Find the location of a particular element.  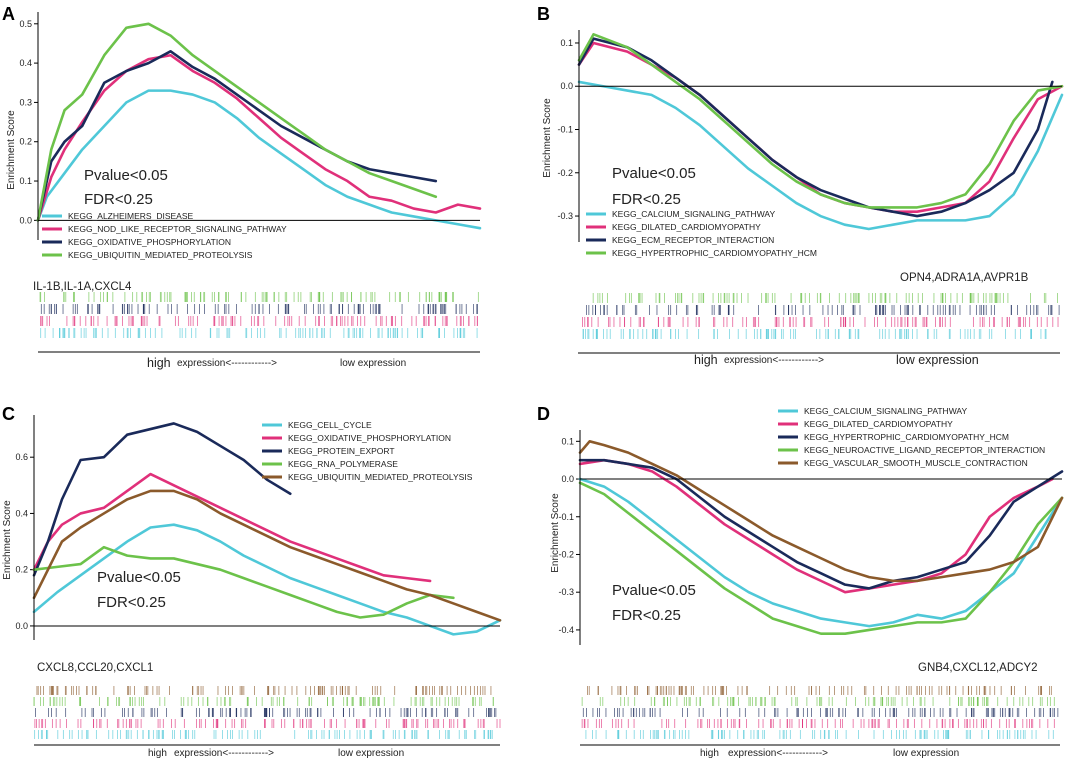

series-line-kegg-ecm-receptor-interaction is located at coordinates (815, 127).